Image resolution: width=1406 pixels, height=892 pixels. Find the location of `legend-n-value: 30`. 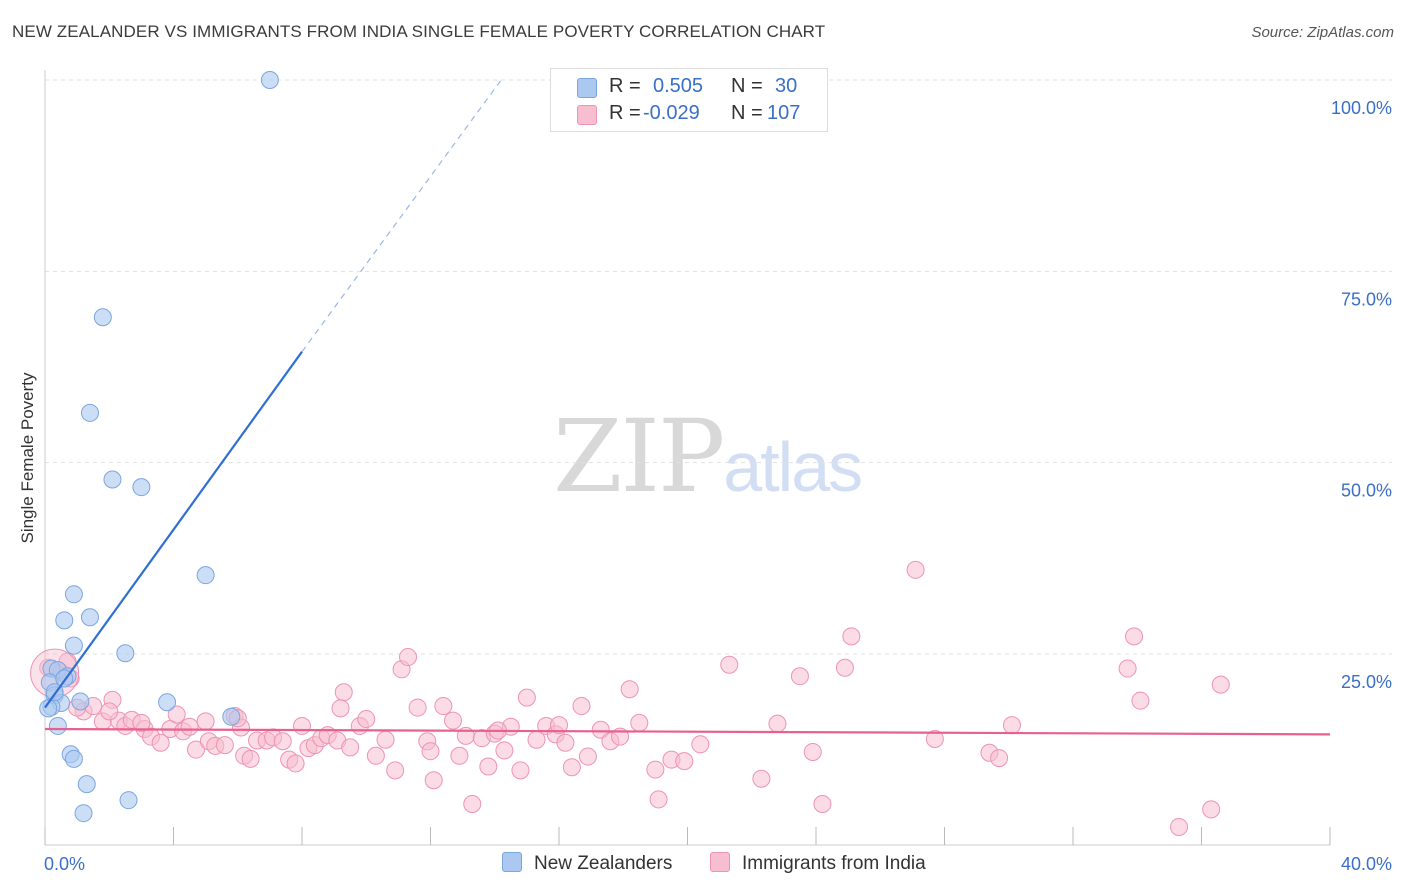

legend-n-value: 30 is located at coordinates (786, 86).